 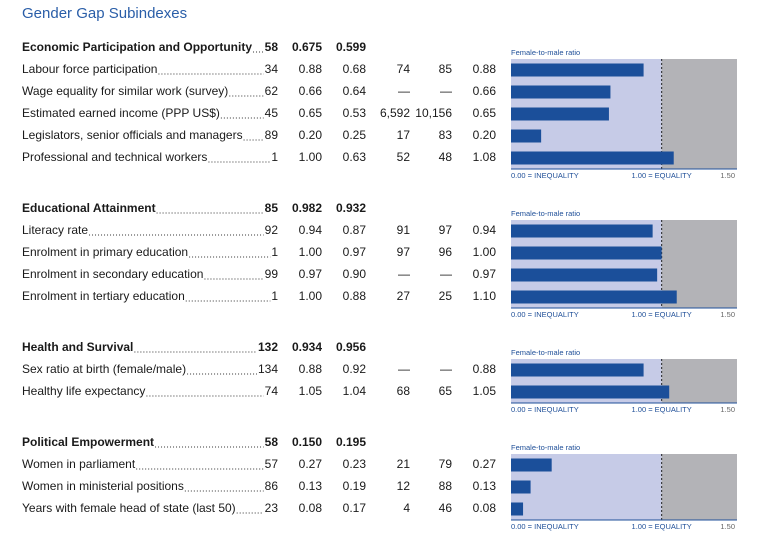 What do you see at coordinates (446, 157) in the screenshot?
I see `male: 48` at bounding box center [446, 157].